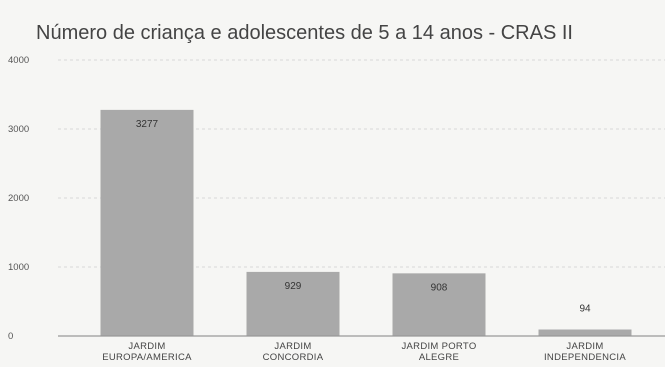  Describe the element at coordinates (585, 357) in the screenshot. I see `x-category-label: INDEPENDENCIA` at that location.